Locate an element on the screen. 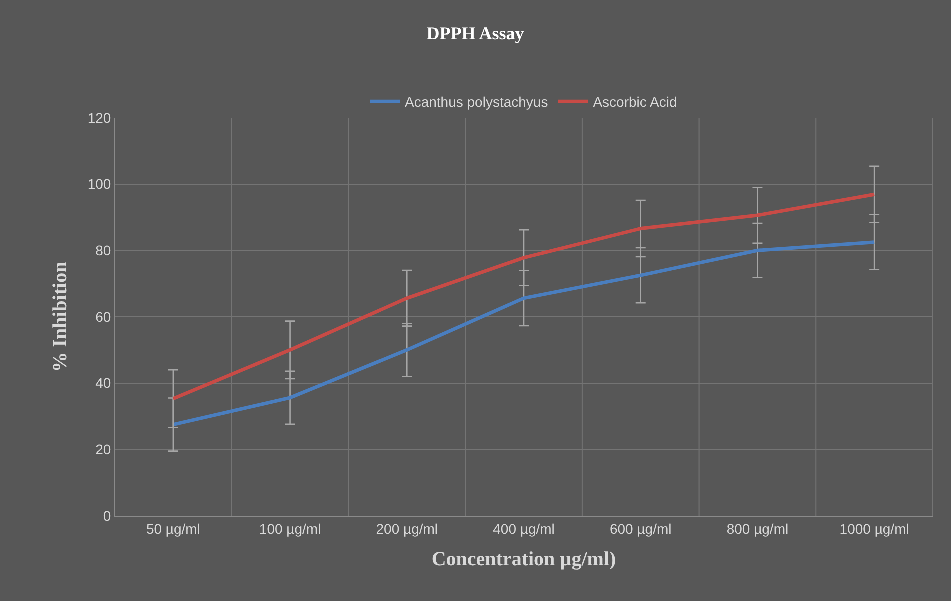 Image resolution: width=951 pixels, height=601 pixels. x-tick-label: 600 µg/ml is located at coordinates (641, 528).